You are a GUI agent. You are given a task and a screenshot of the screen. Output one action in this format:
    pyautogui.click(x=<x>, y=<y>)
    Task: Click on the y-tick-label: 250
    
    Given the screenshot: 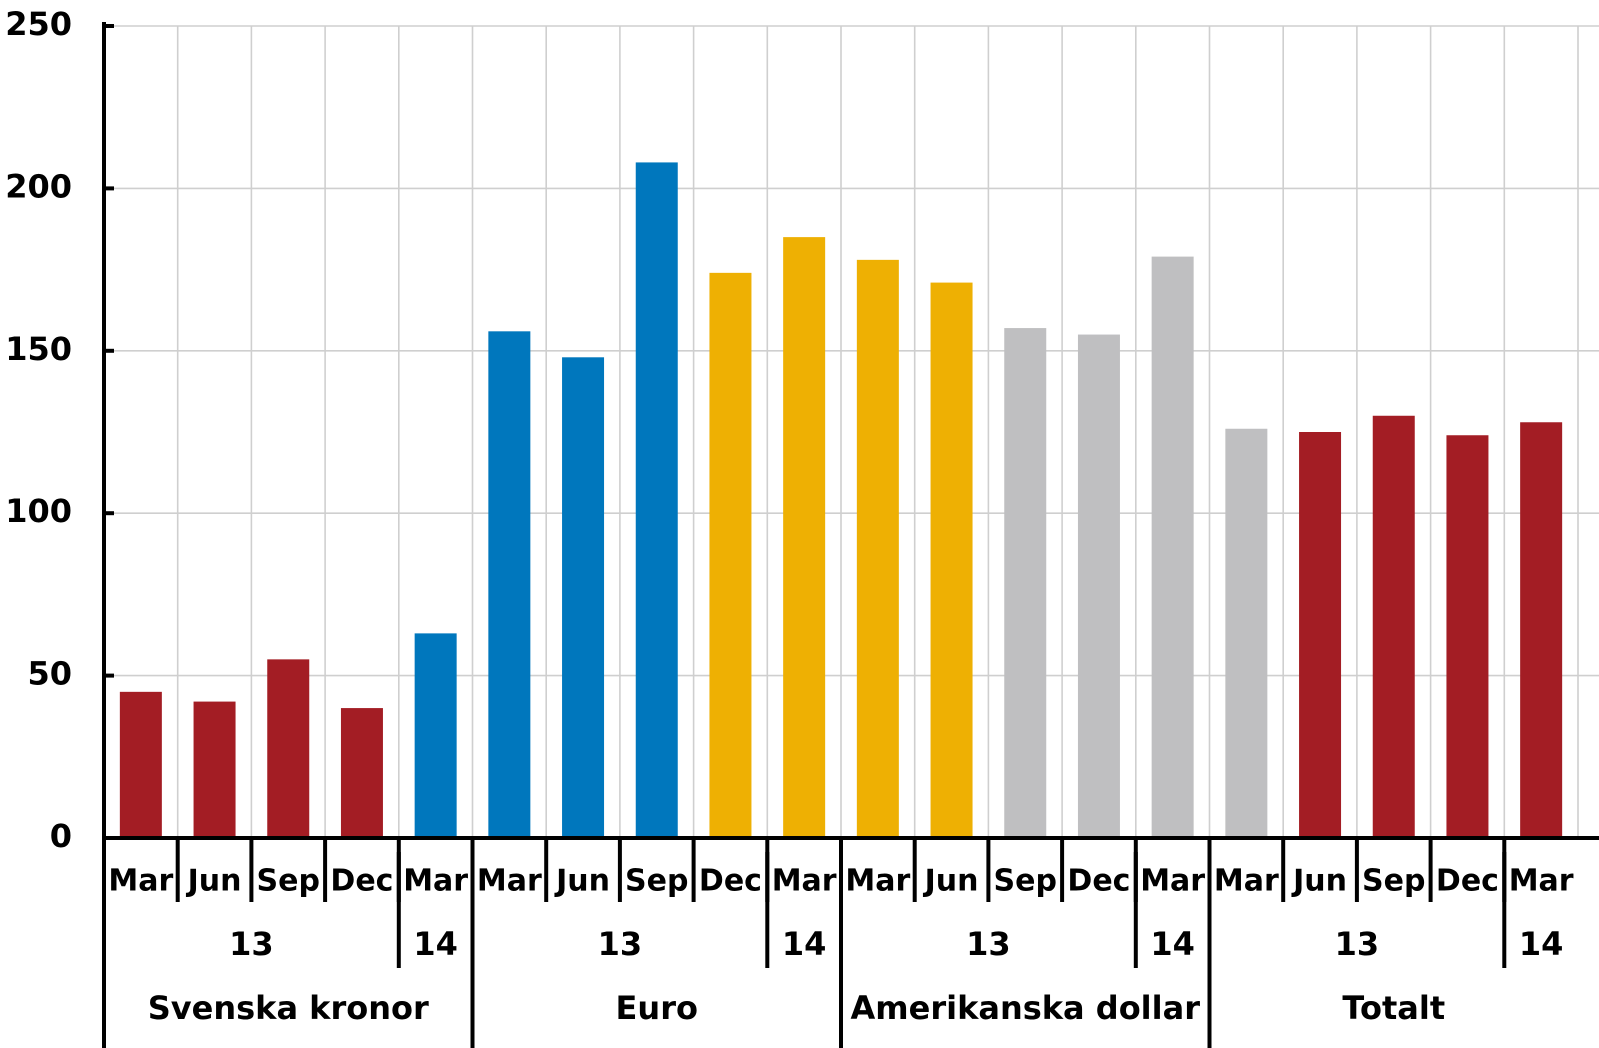 What is the action you would take?
    pyautogui.click(x=38, y=24)
    